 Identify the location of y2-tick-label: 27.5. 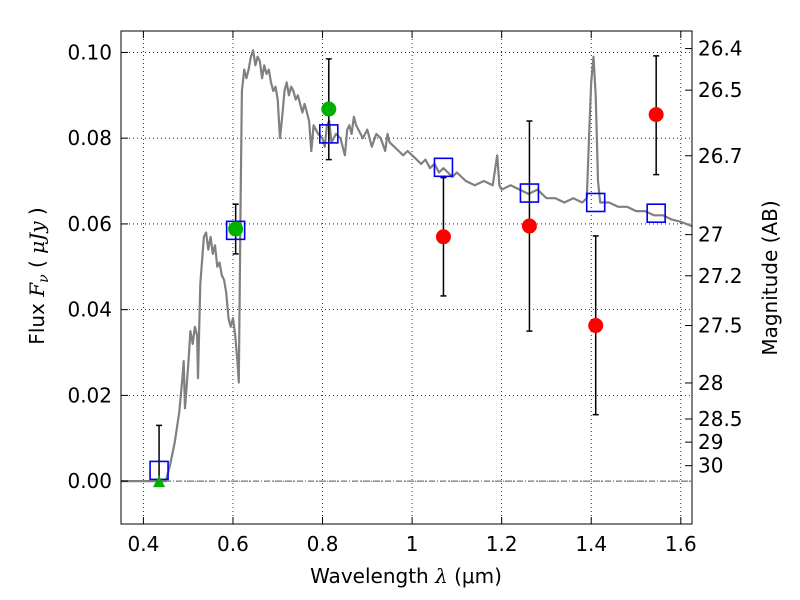
(720, 326).